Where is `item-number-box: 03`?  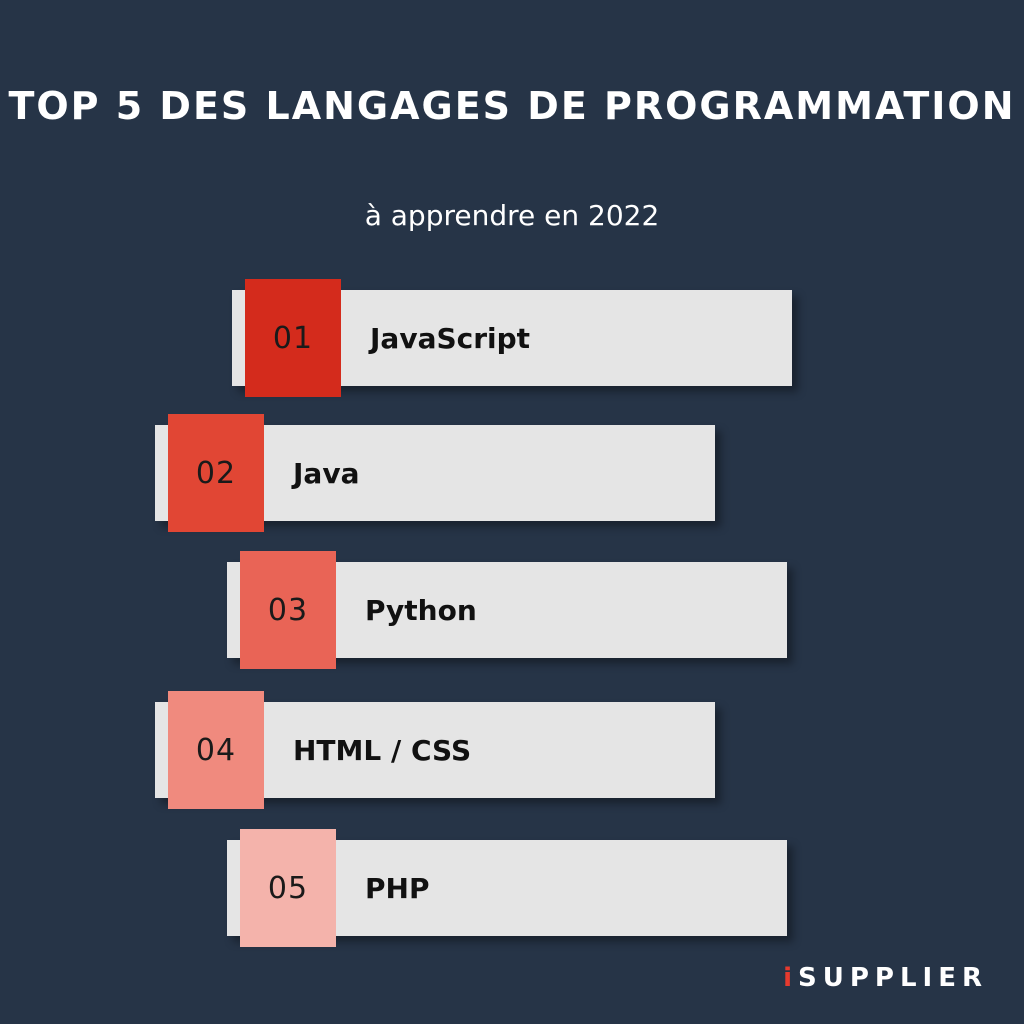
item-number-box: 03 is located at coordinates (288, 610).